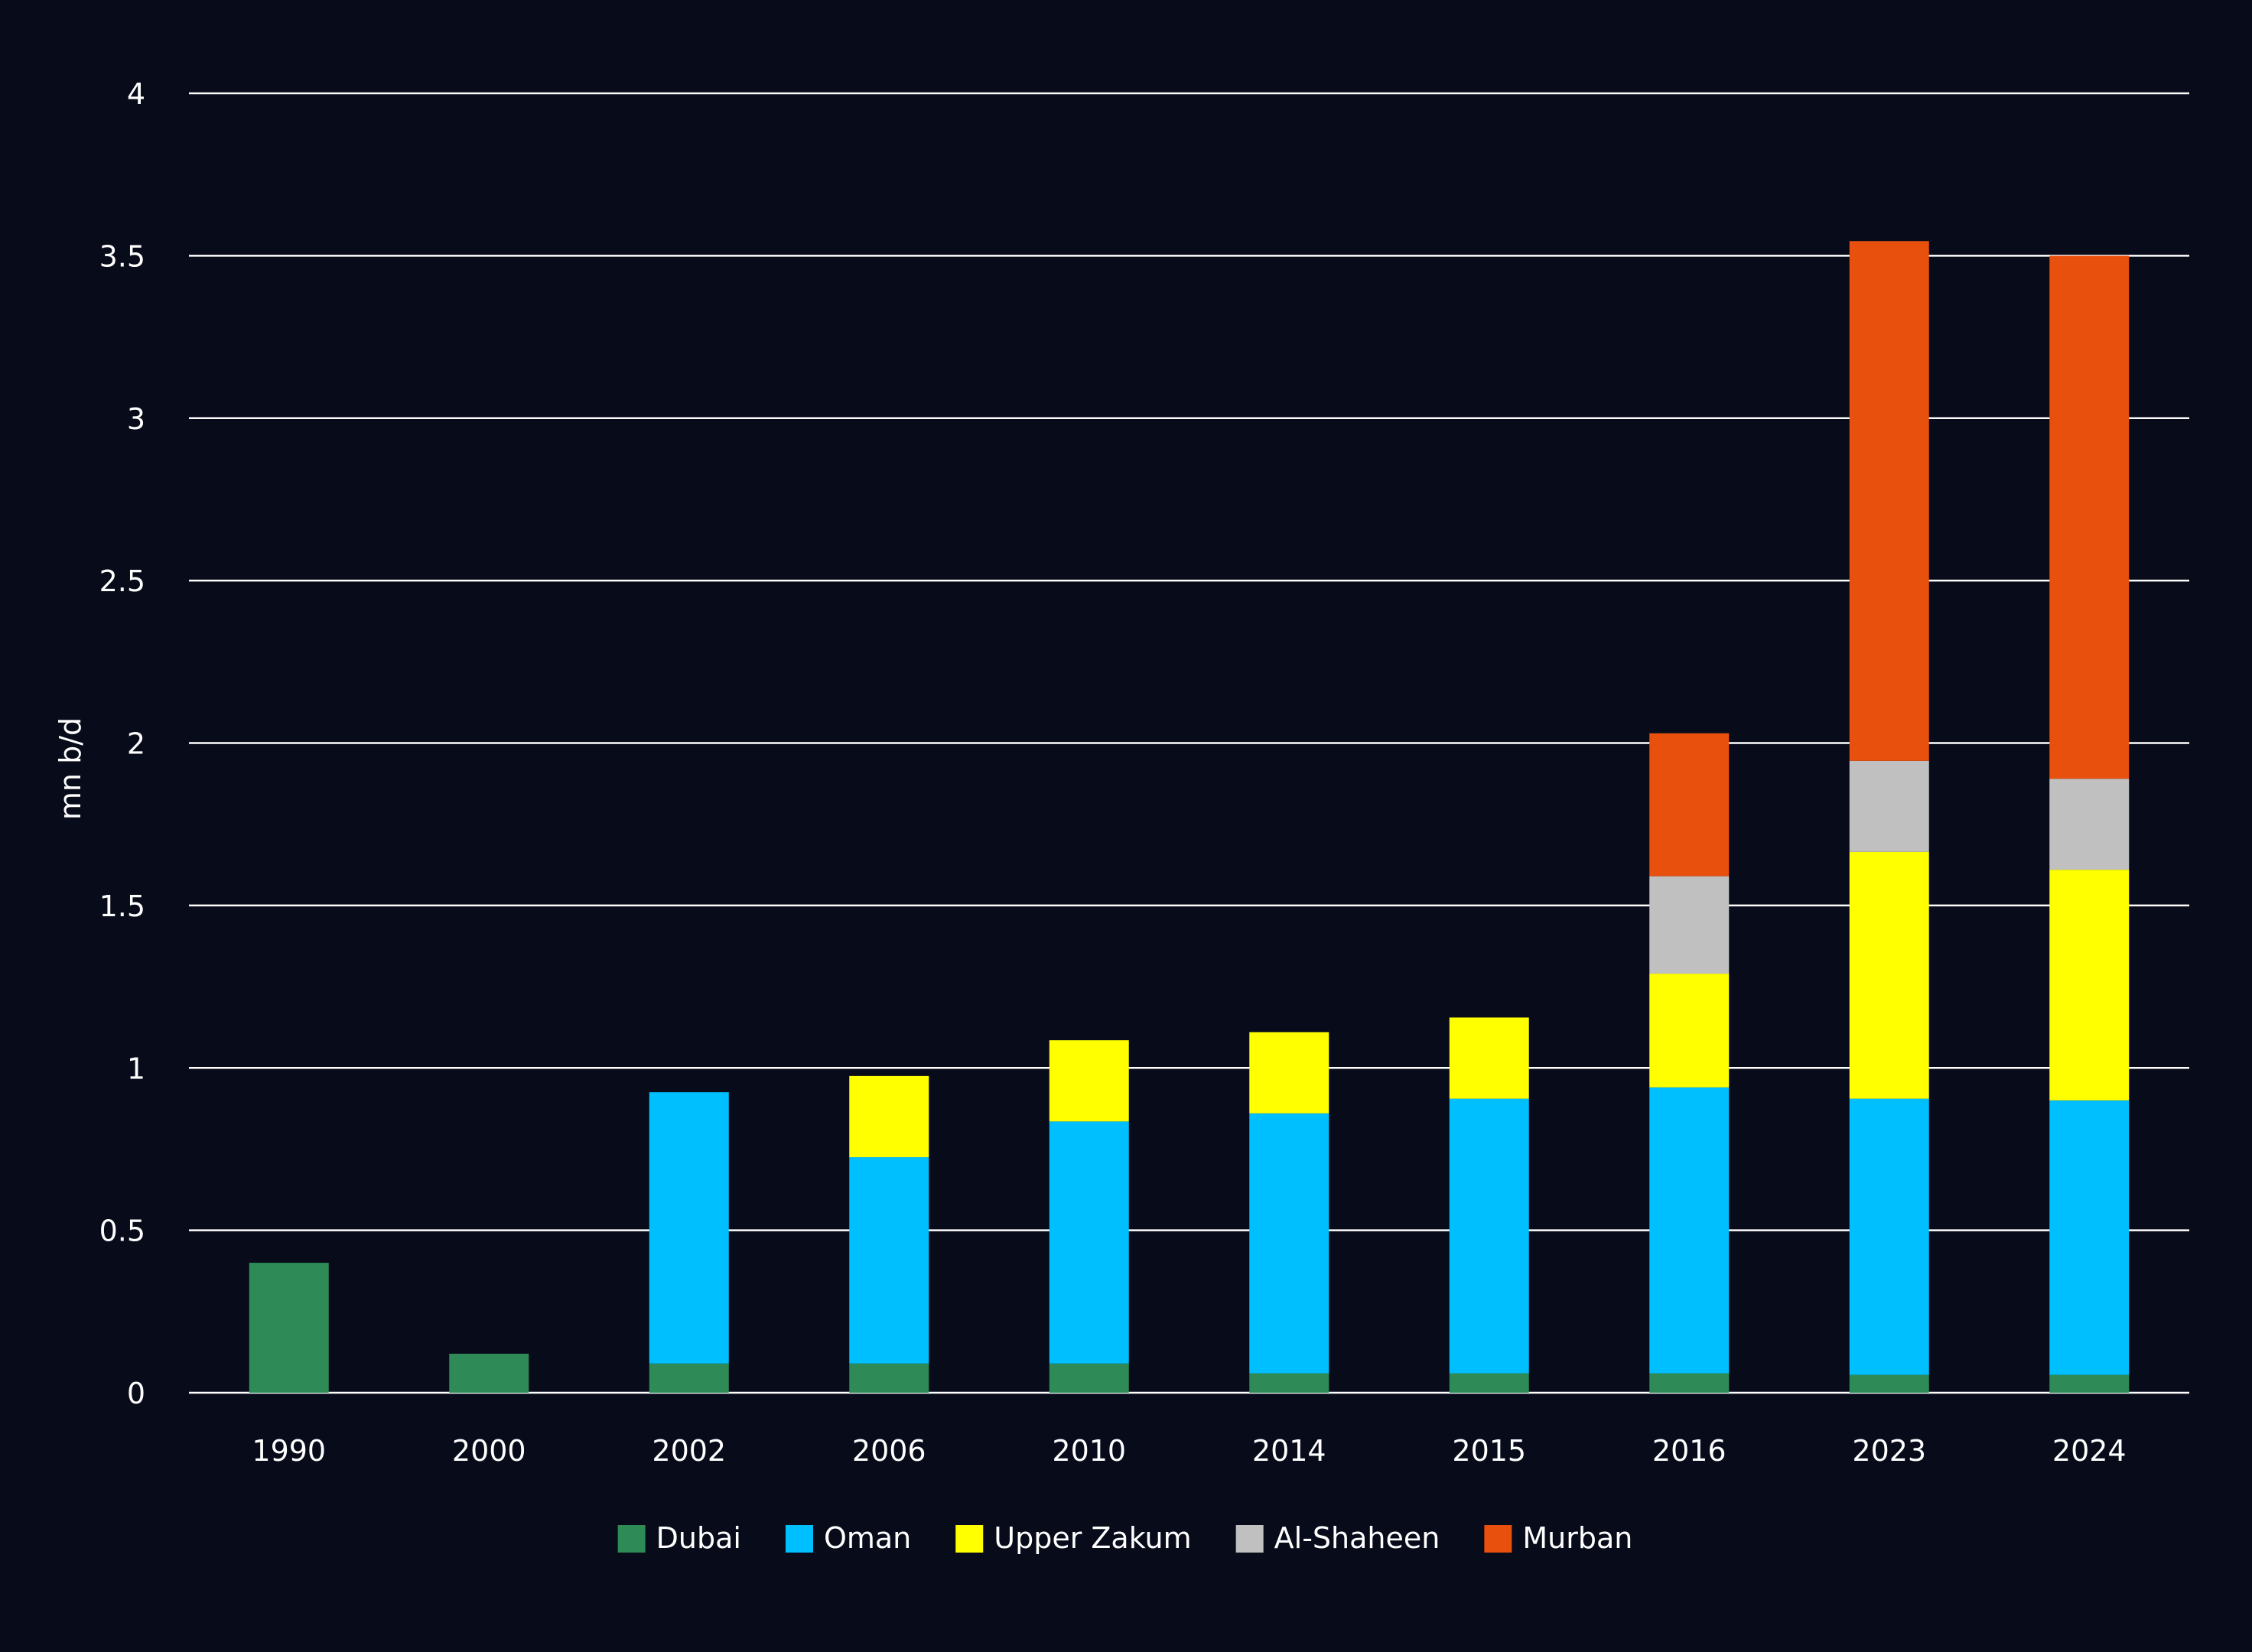 Image resolution: width=2252 pixels, height=1652 pixels. I want to click on bar-segment-dubai-2014, so click(1289, 1383).